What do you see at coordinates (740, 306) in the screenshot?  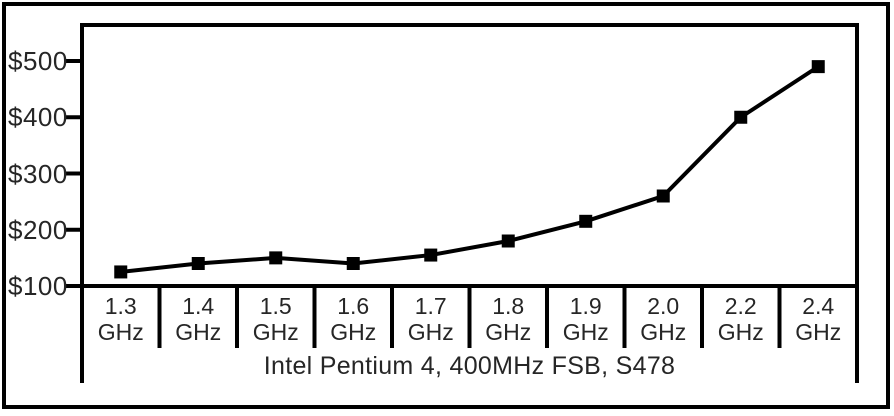 I see `category-value: 2.2` at bounding box center [740, 306].